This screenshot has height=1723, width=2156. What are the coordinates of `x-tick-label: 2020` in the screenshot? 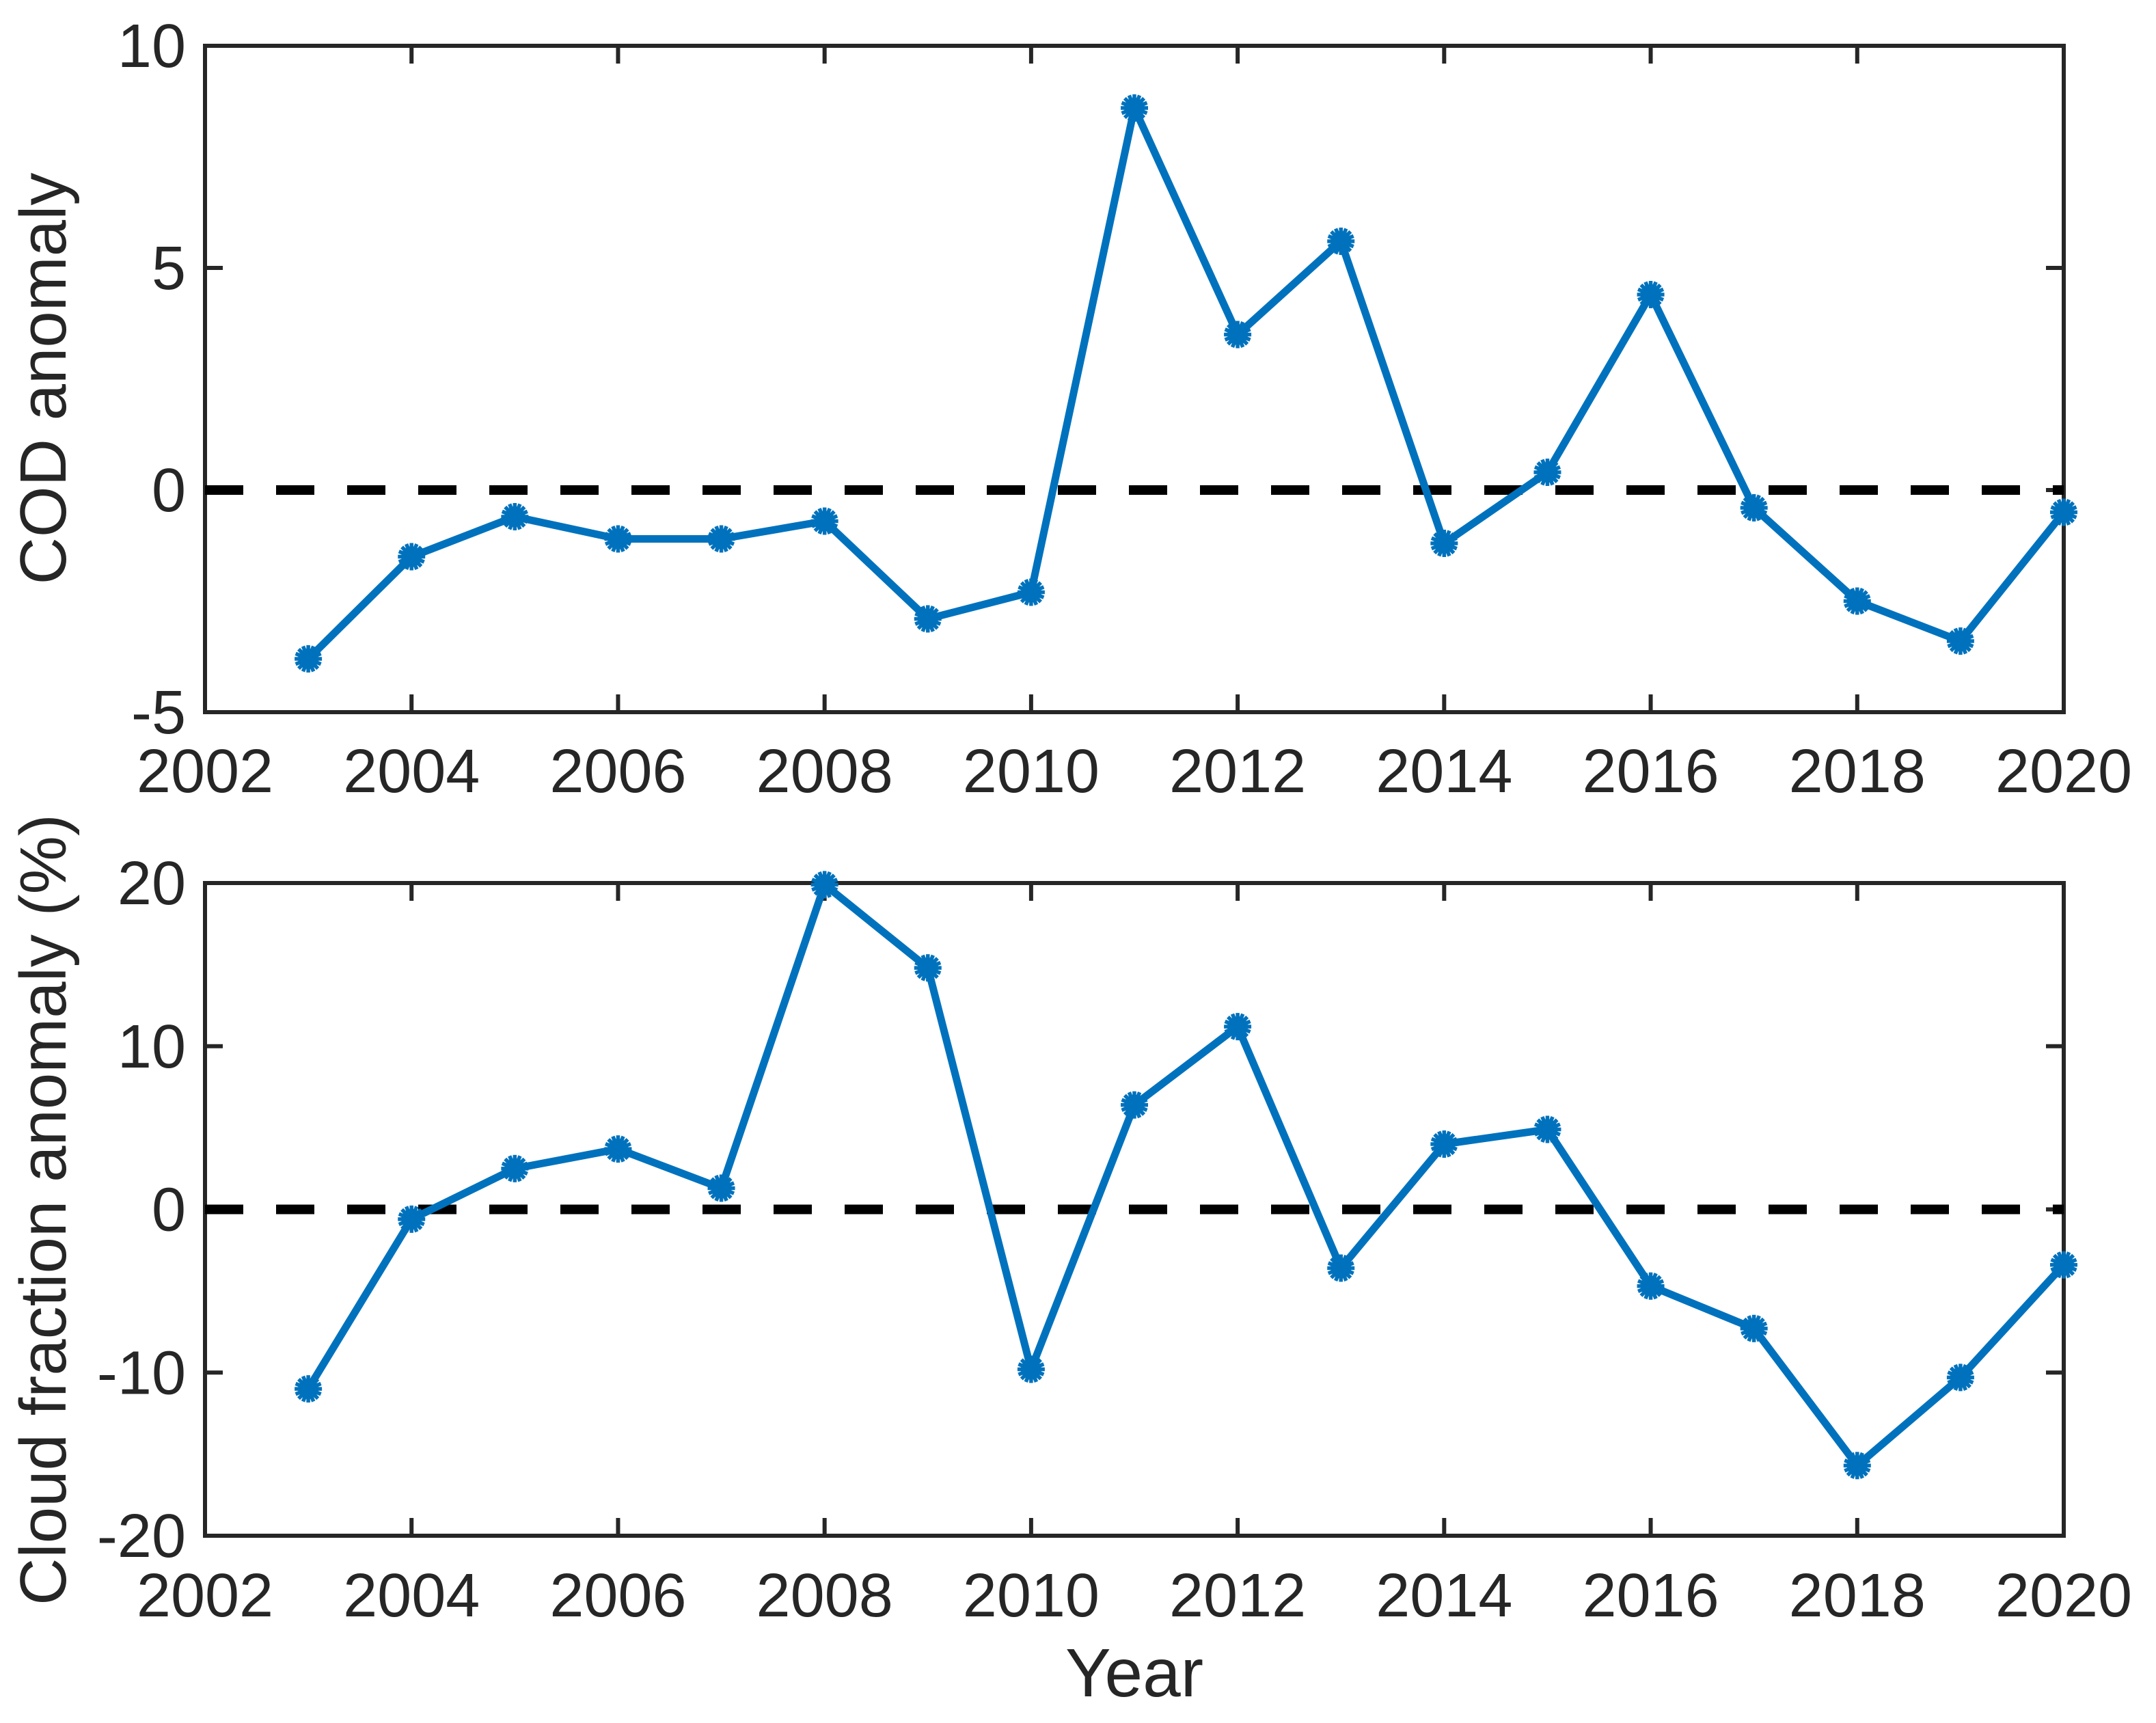 It's located at (2063, 1596).